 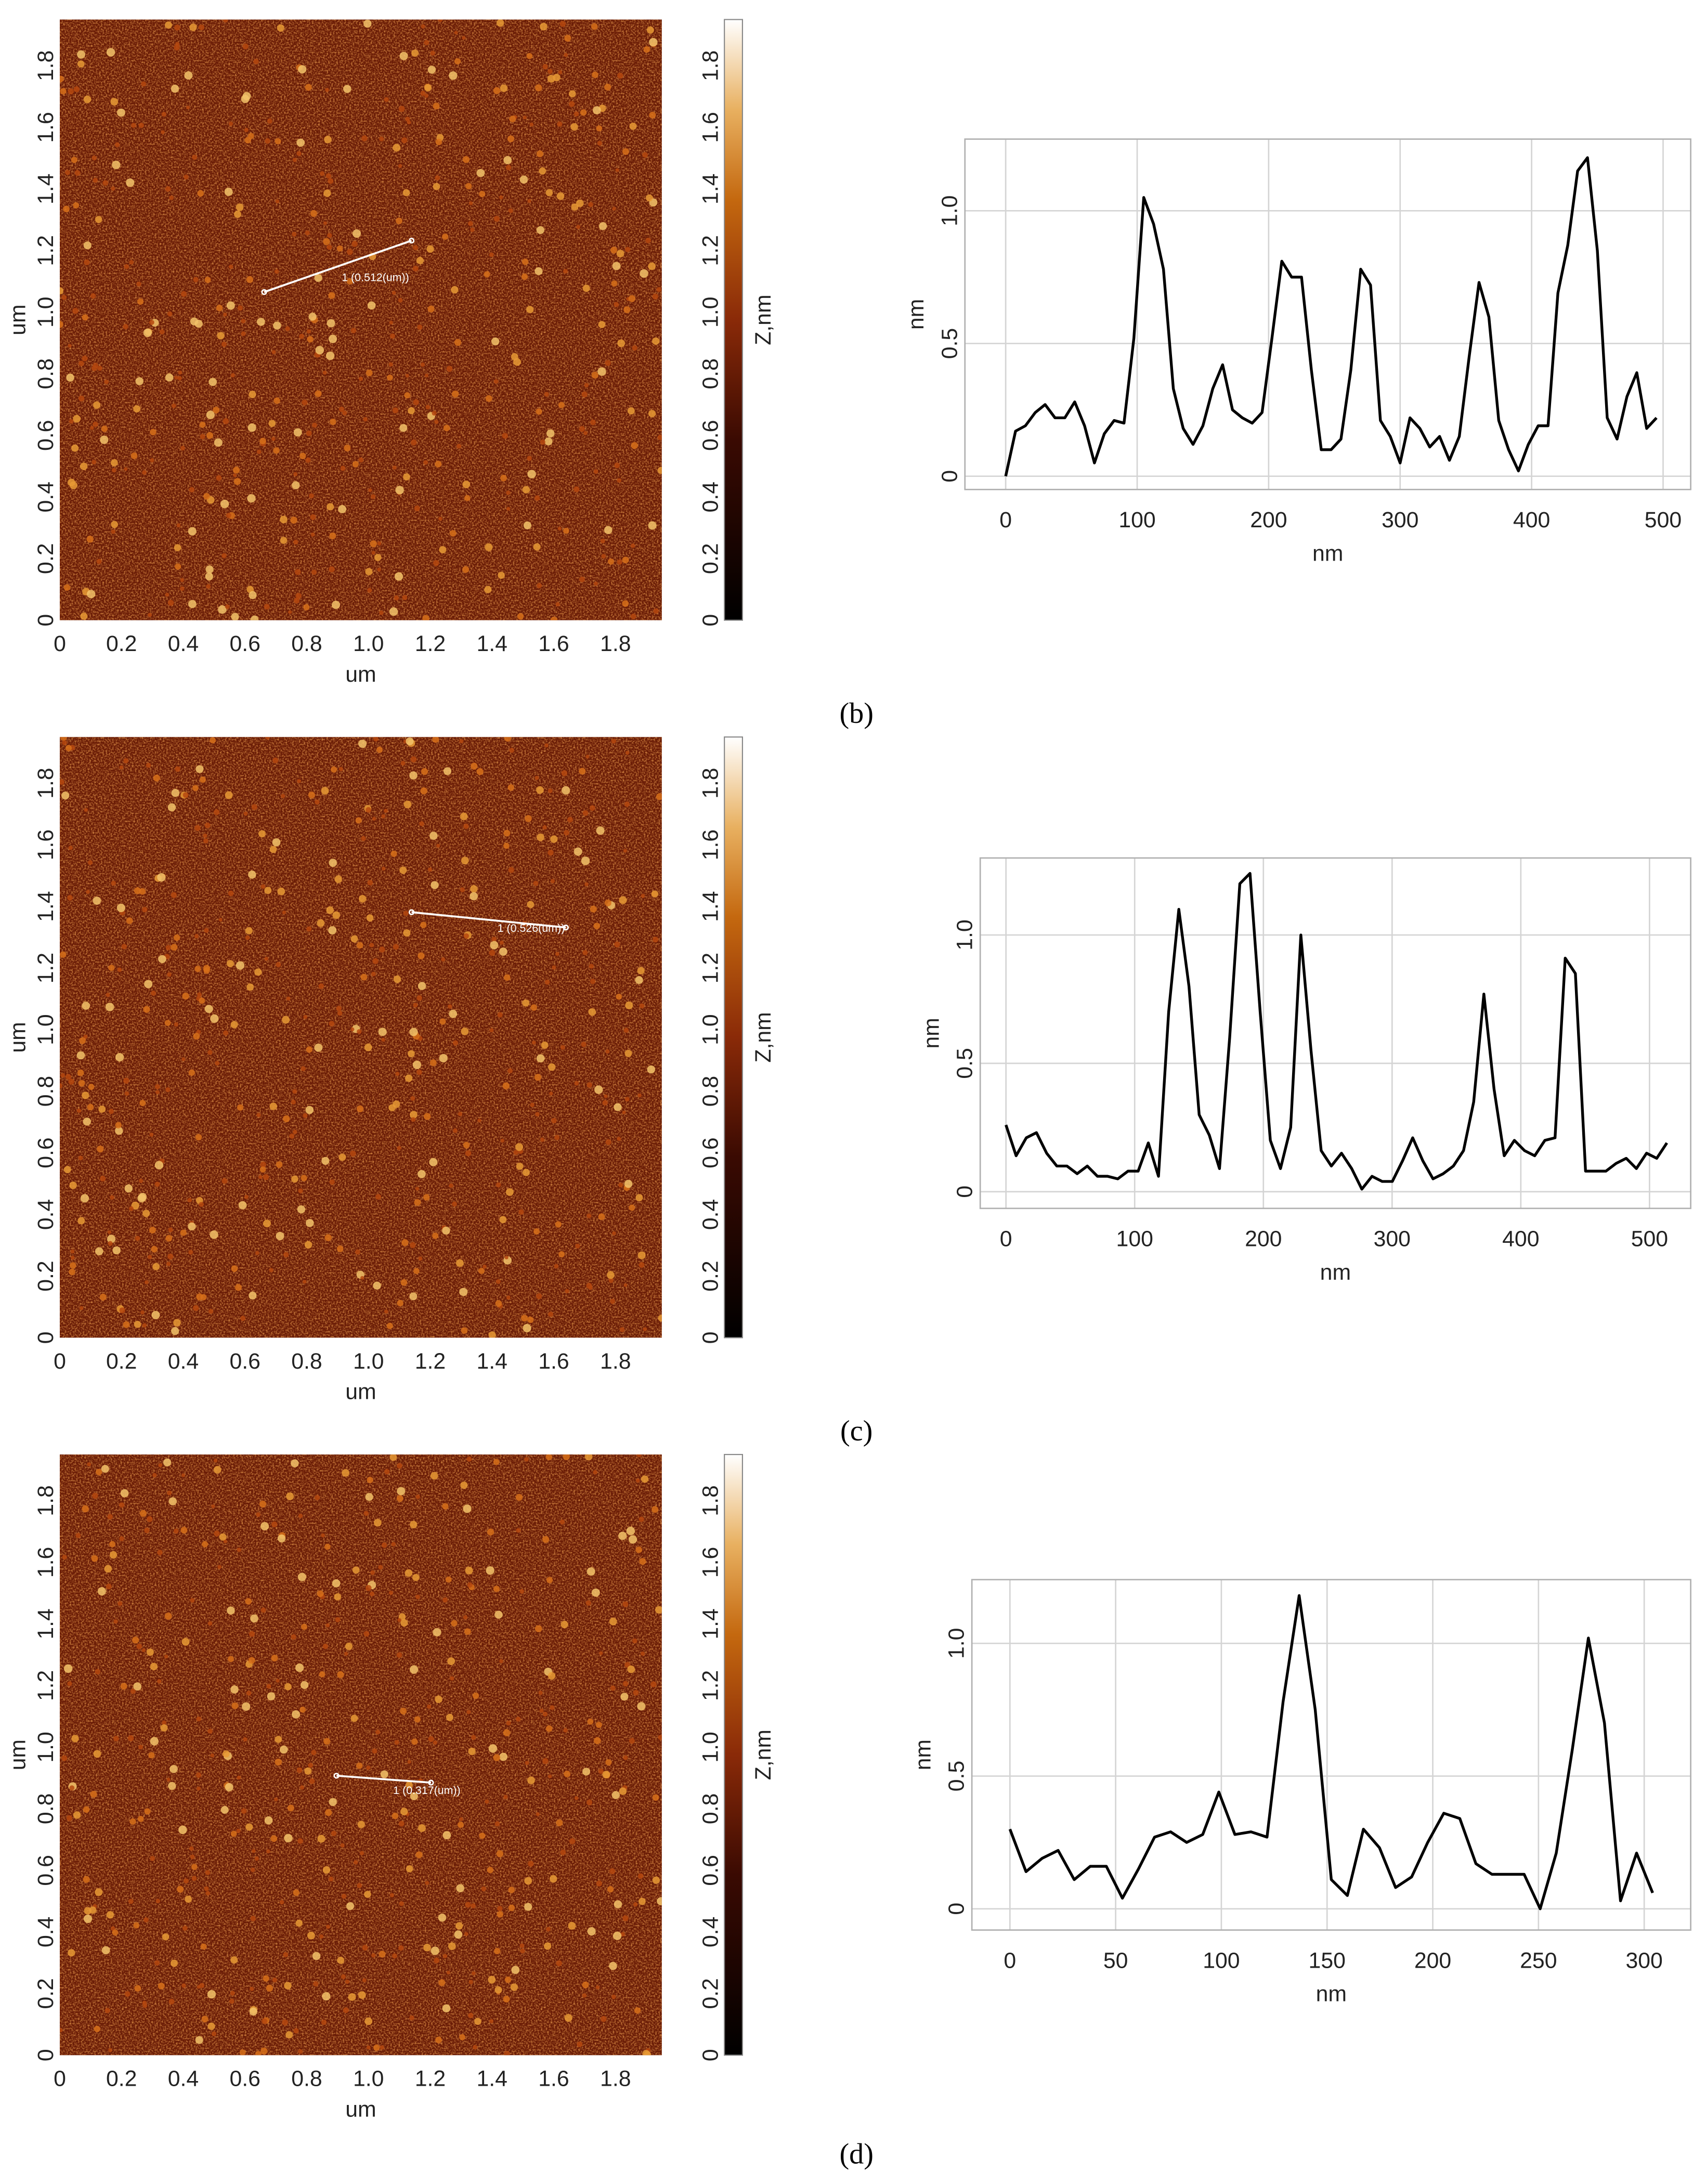 What do you see at coordinates (710, 968) in the screenshot?
I see `colorbar-tick-label: 1.2` at bounding box center [710, 968].